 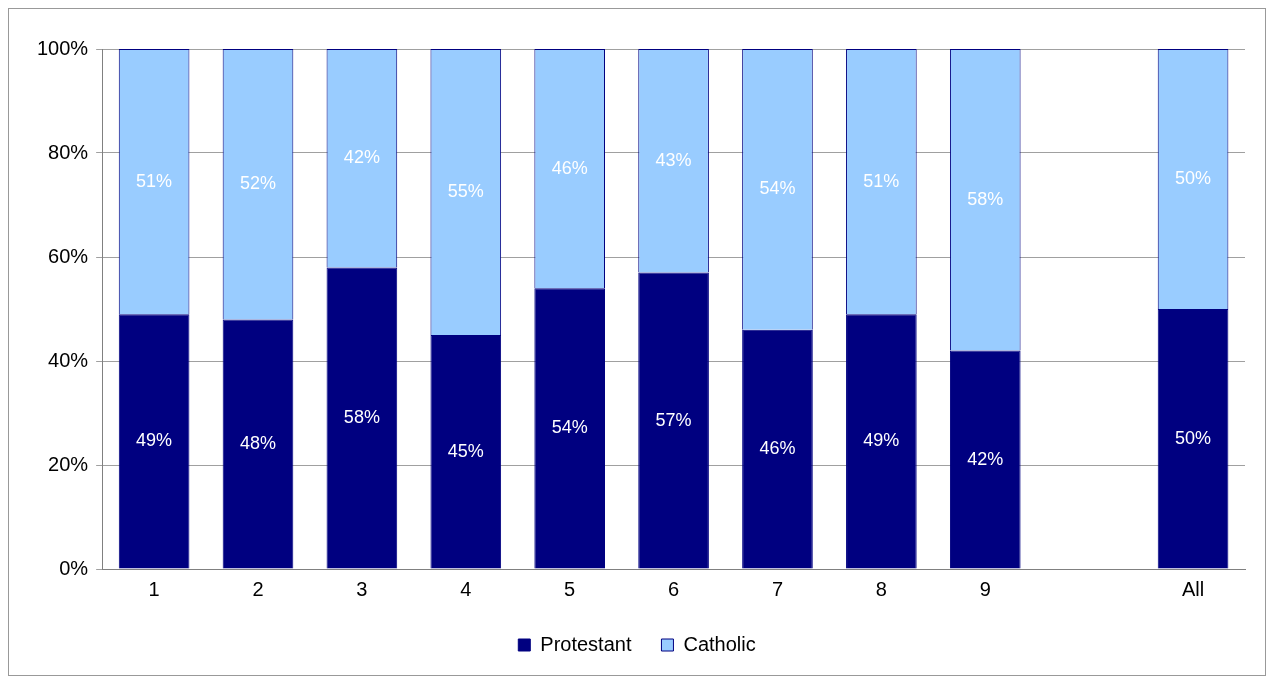 I want to click on data-label: 52%, so click(x=258, y=183).